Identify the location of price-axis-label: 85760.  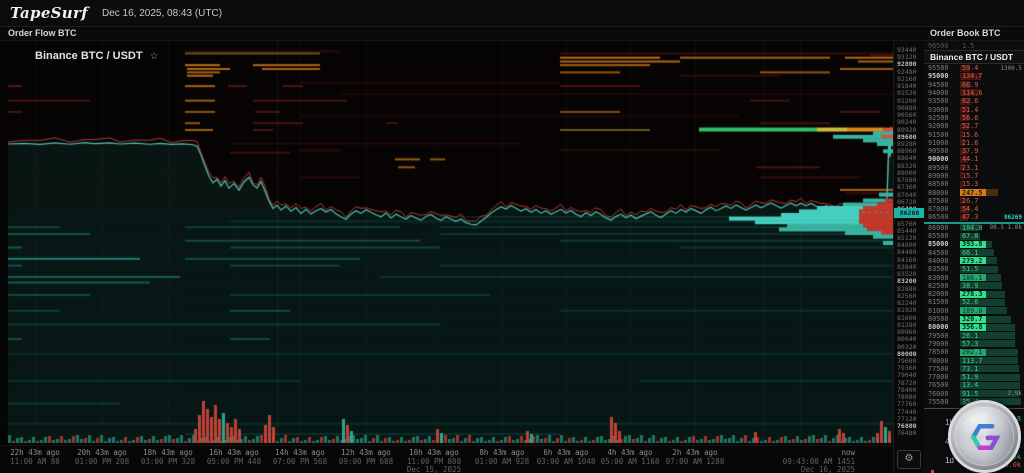
(907, 223).